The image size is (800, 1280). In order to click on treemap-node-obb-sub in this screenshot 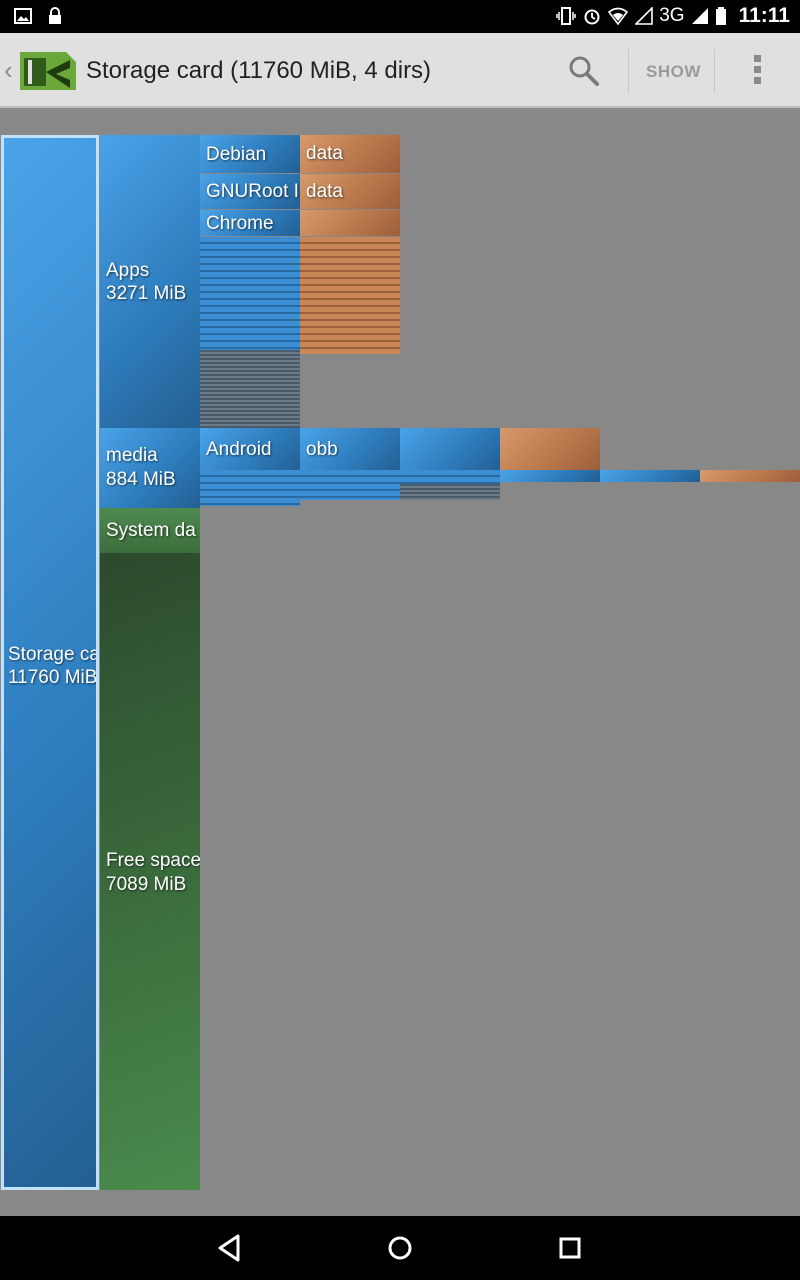, I will do `click(450, 449)`.